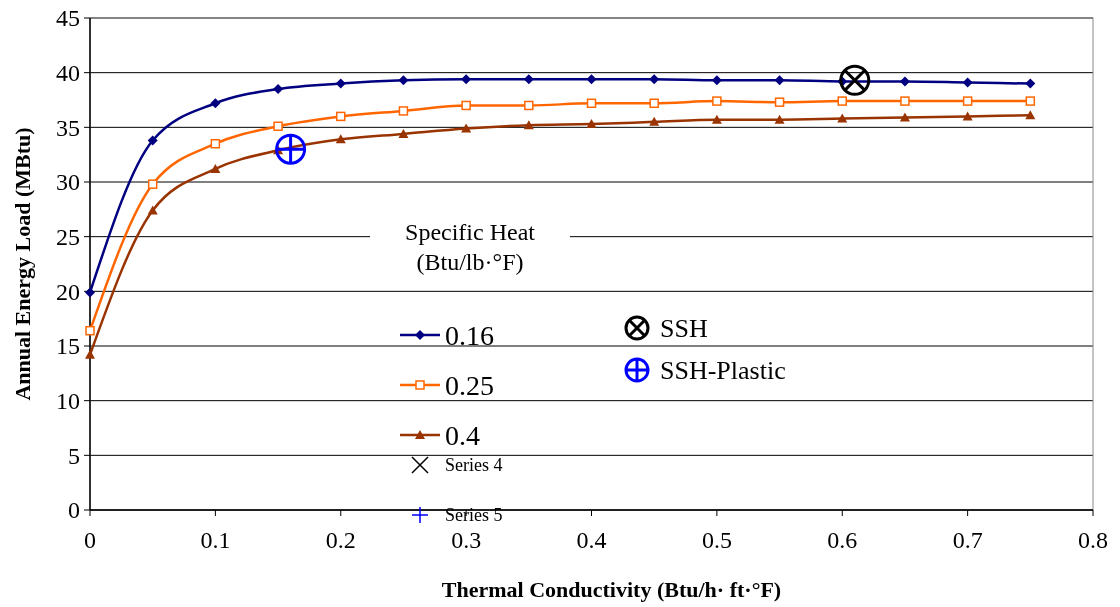 The width and height of the screenshot is (1120, 607). I want to click on legend-label: Series 4, so click(474, 465).